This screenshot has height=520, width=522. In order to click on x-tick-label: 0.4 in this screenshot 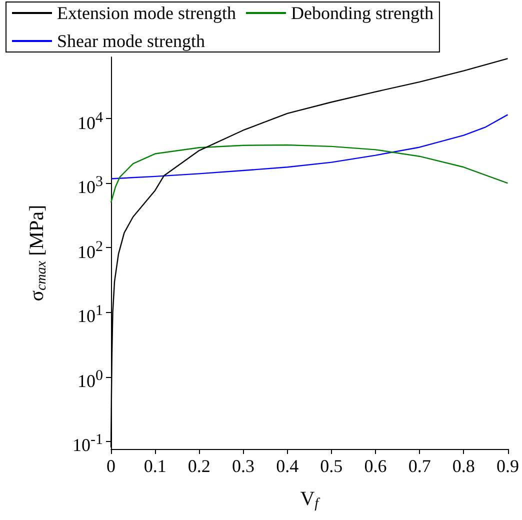, I will do `click(287, 466)`.